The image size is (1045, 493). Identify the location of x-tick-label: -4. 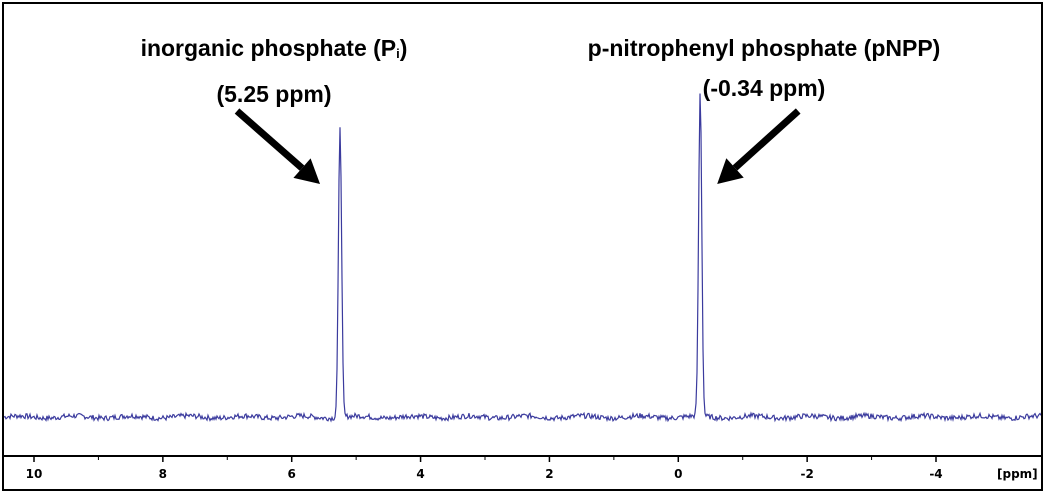
(935, 474).